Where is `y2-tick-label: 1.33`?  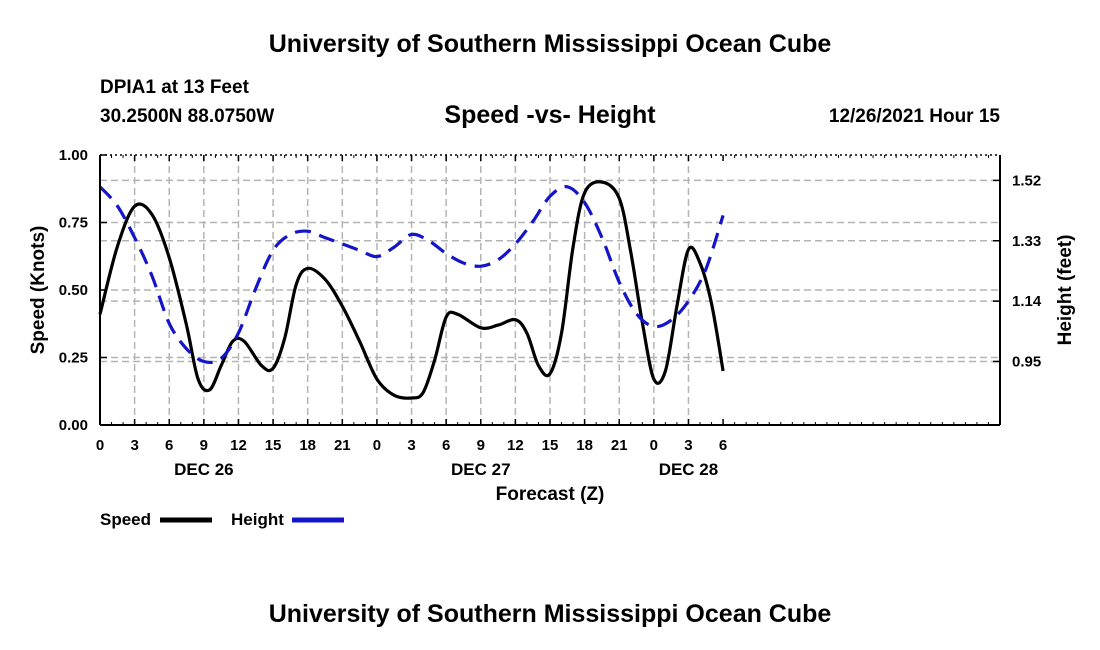
y2-tick-label: 1.33 is located at coordinates (1026, 241).